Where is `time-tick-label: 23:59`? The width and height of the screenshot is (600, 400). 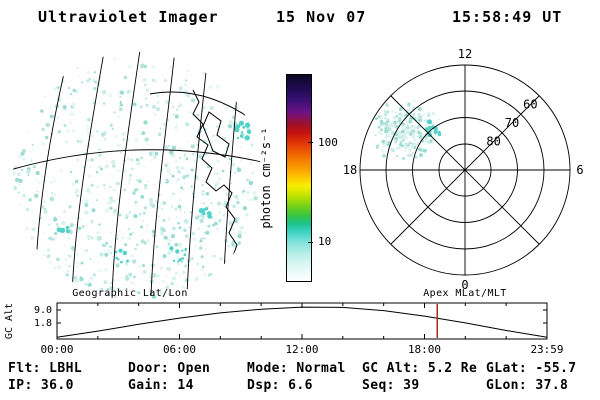 time-tick-label: 23:59 is located at coordinates (546, 349).